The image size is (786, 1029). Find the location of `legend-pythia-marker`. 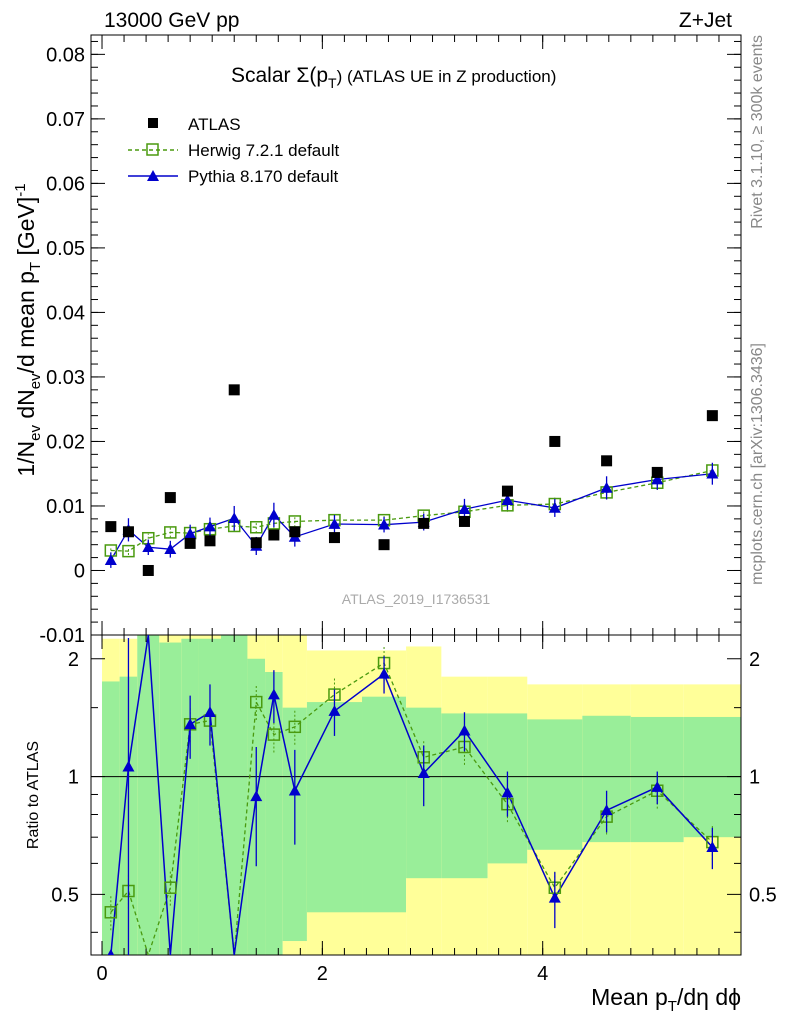

legend-pythia-marker is located at coordinates (153, 175).